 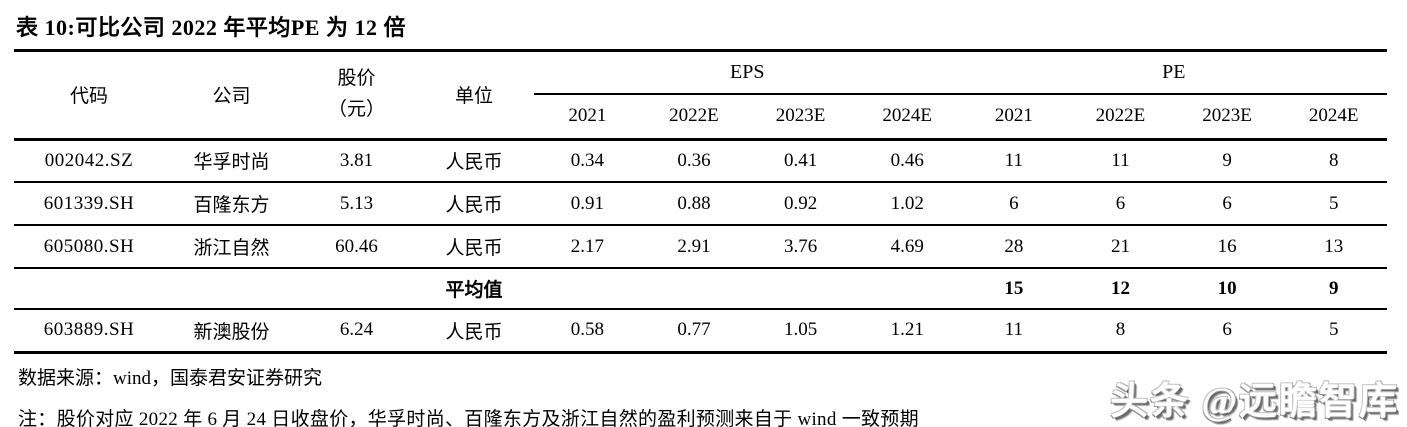 What do you see at coordinates (694, 331) in the screenshot?
I see `cell-eps-2022e: 0.77` at bounding box center [694, 331].